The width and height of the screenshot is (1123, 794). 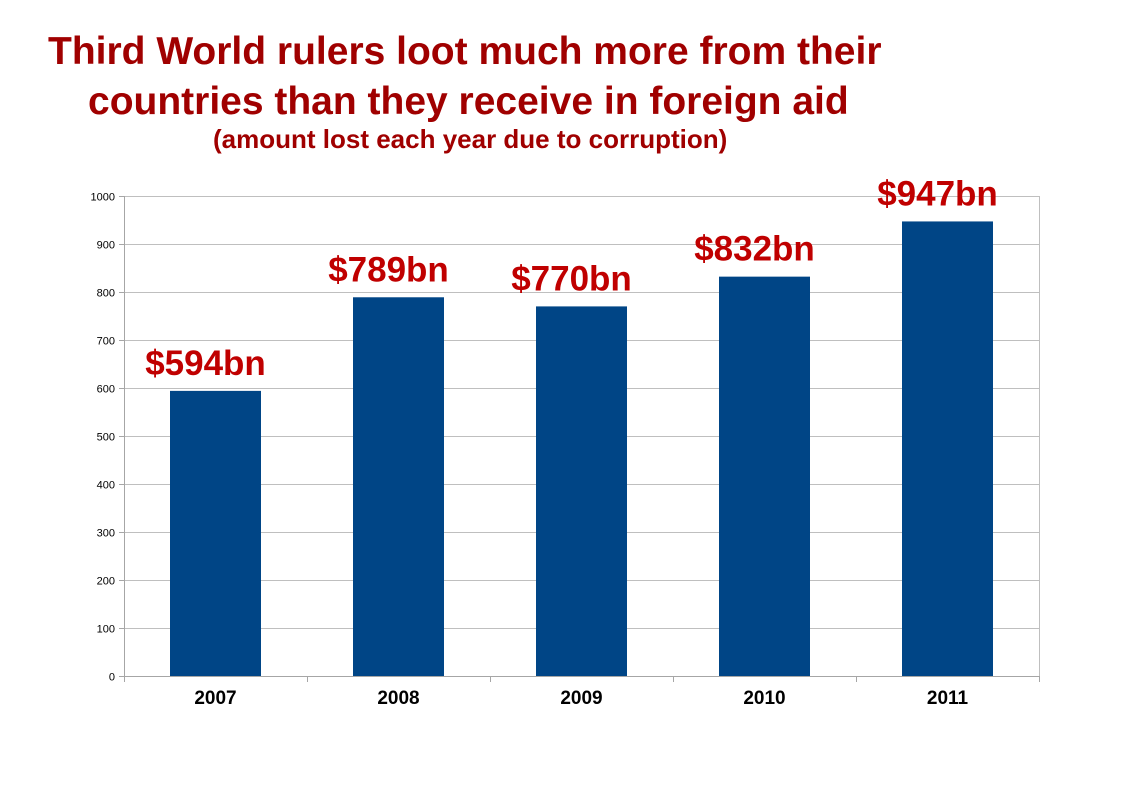 I want to click on y-tick-label: 300, so click(x=106, y=534).